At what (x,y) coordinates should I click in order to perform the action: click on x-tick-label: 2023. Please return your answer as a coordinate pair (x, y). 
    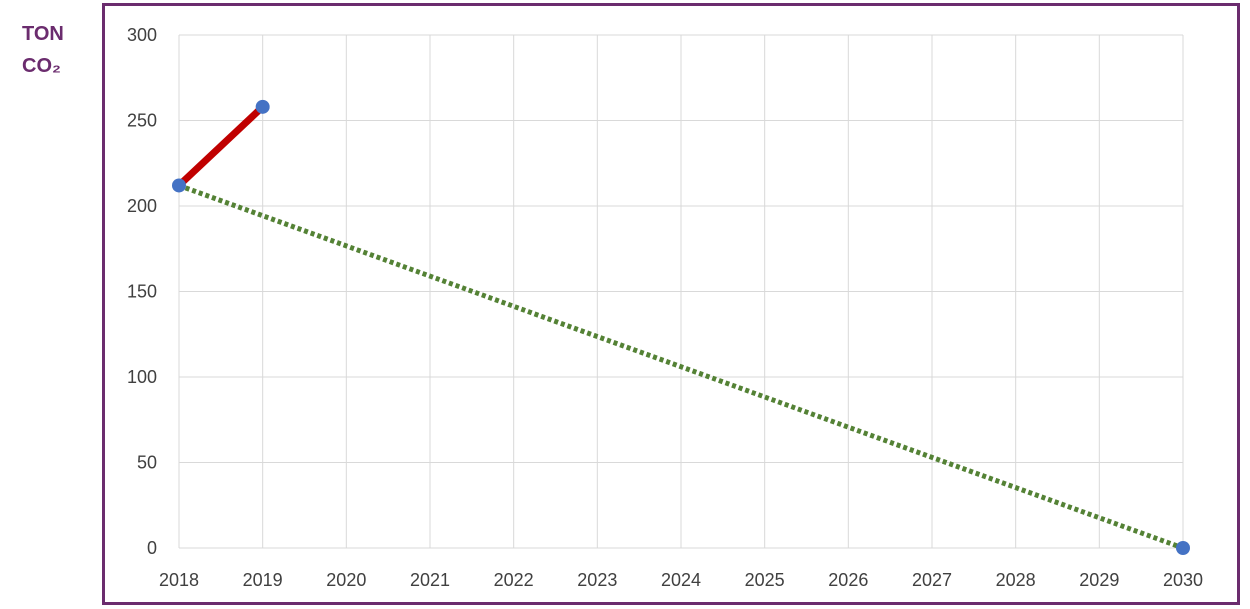
    Looking at the image, I should click on (597, 580).